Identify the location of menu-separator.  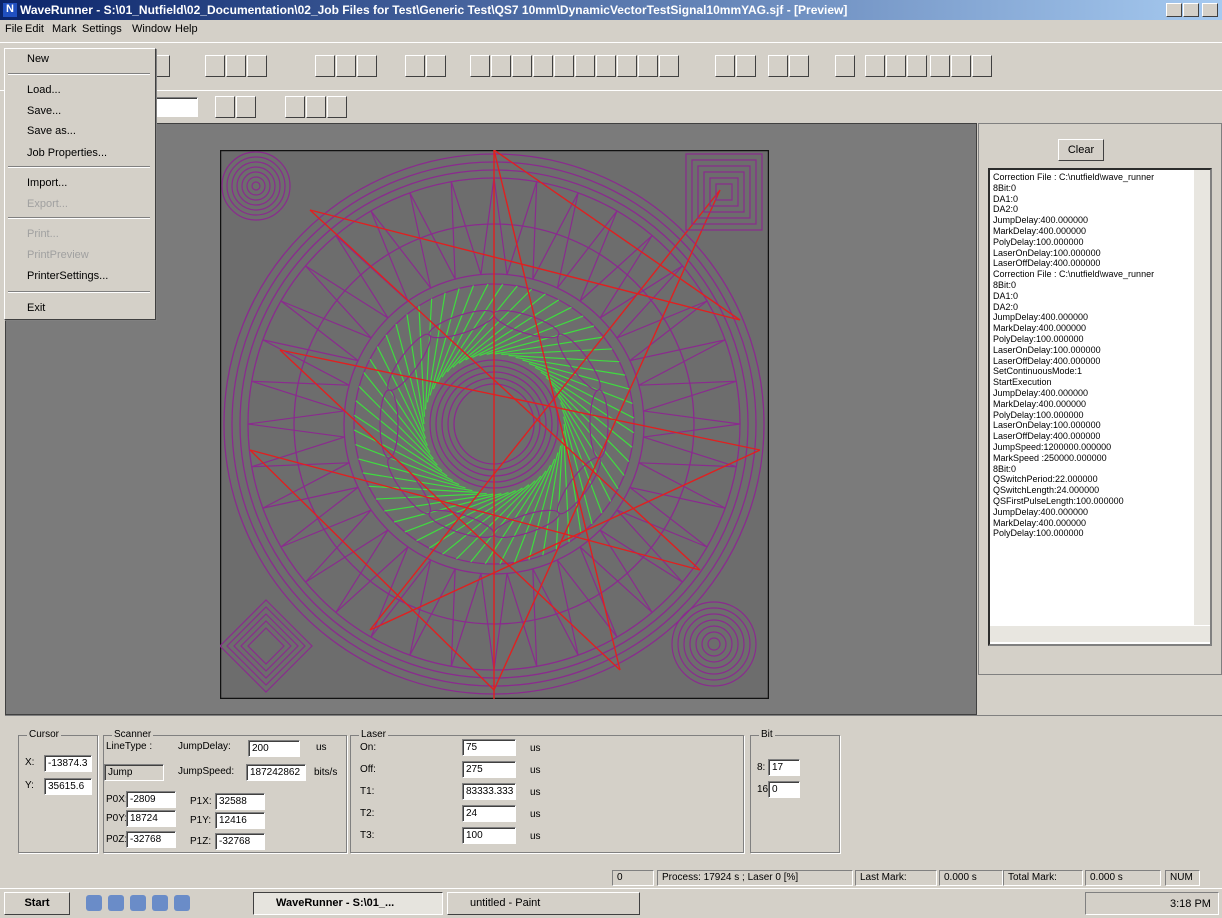
(79, 167).